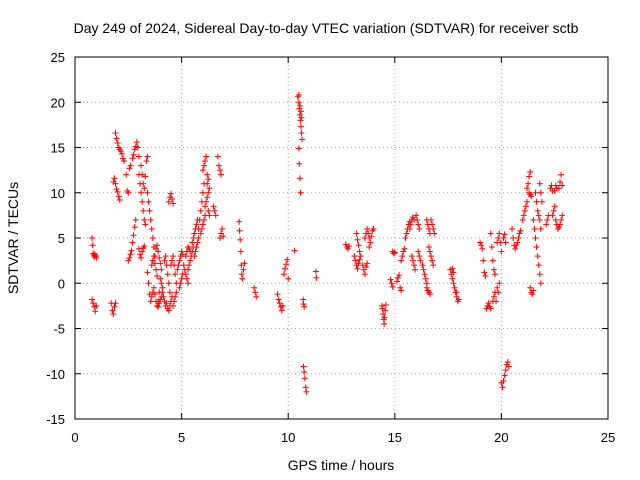  What do you see at coordinates (288, 437) in the screenshot?
I see `x-tick-label: 10` at bounding box center [288, 437].